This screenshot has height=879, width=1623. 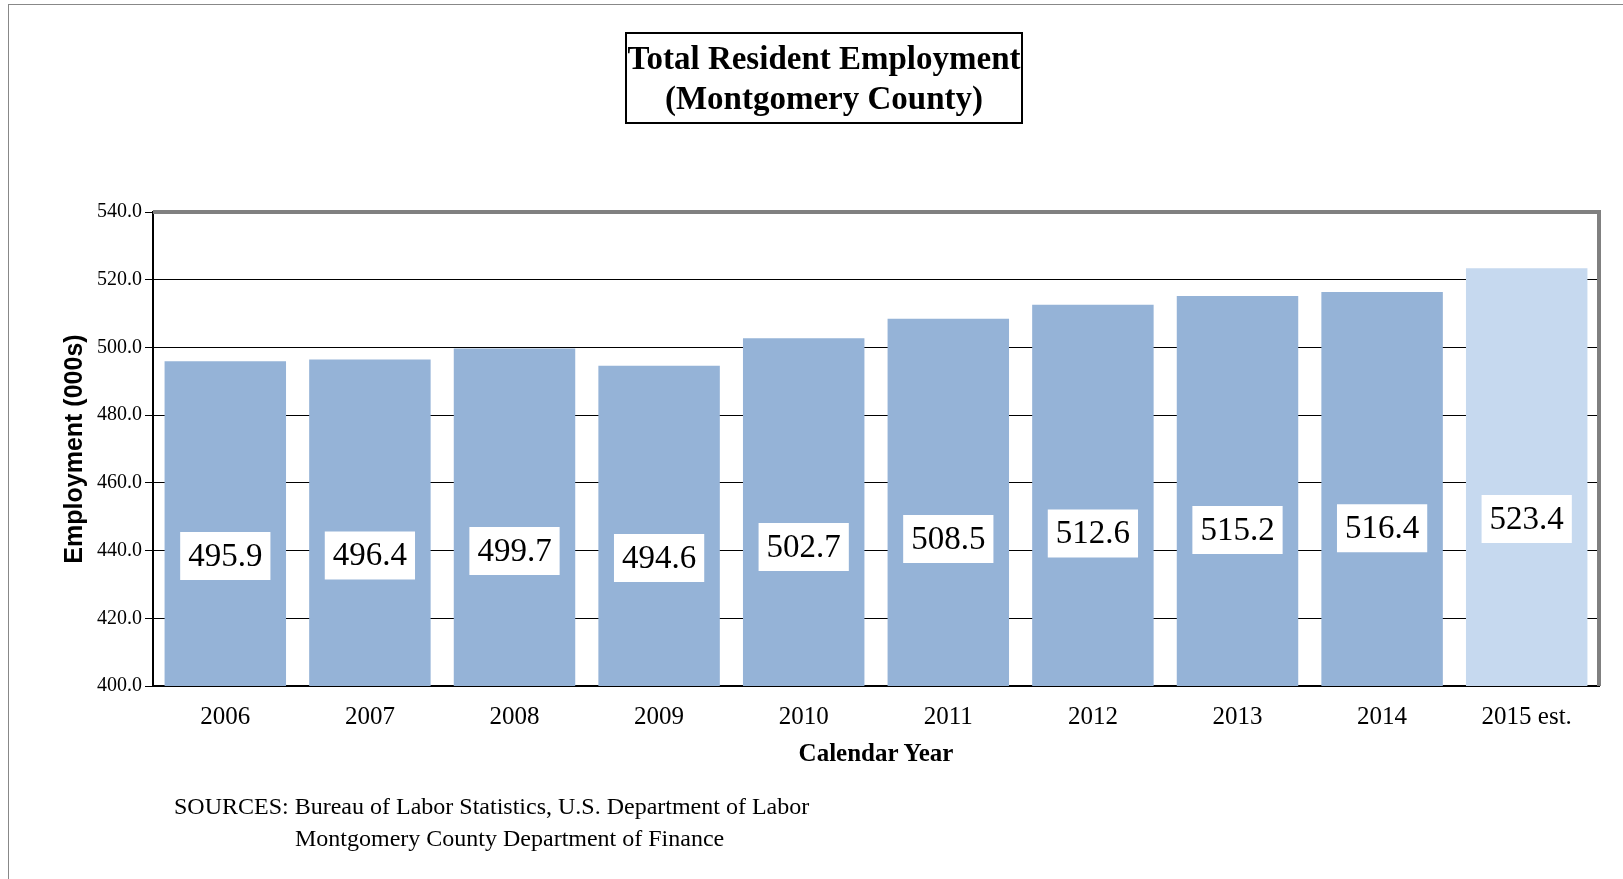 What do you see at coordinates (876, 753) in the screenshot?
I see `x-axis-title: Calendar Year` at bounding box center [876, 753].